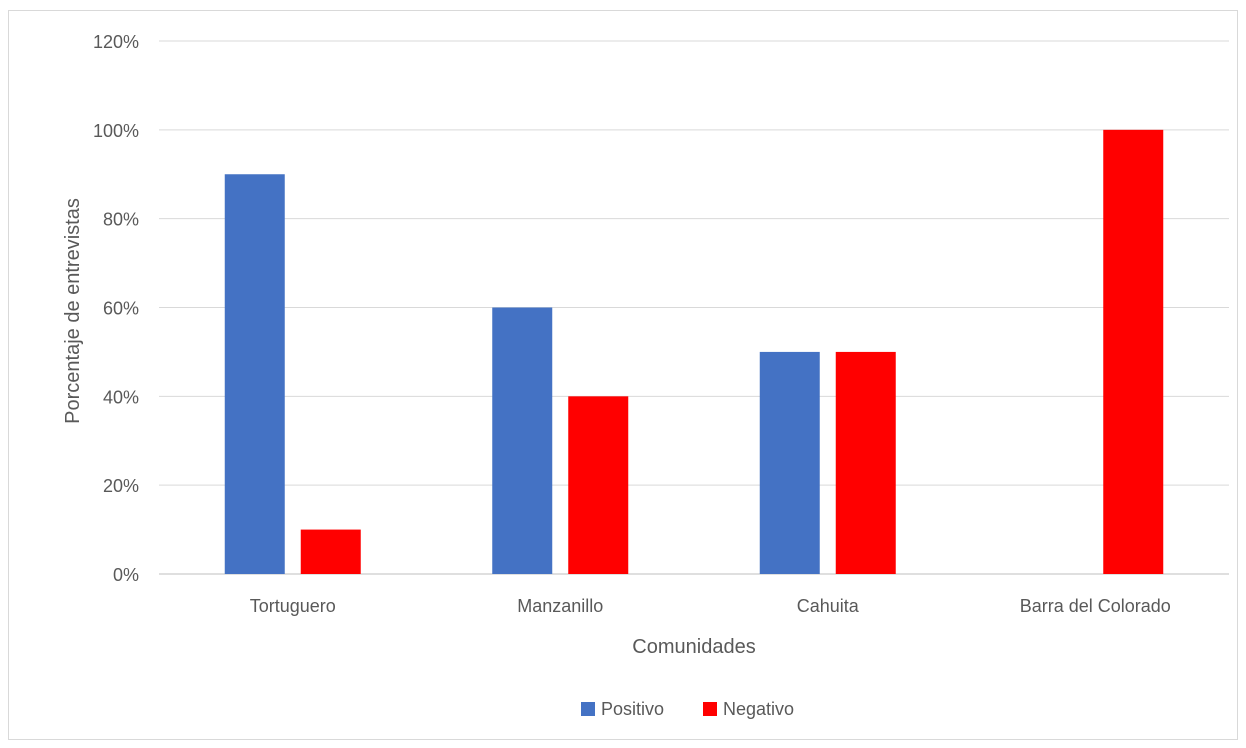 This screenshot has height=748, width=1246. What do you see at coordinates (687, 709) in the screenshot?
I see `legend: Positivo Negativo` at bounding box center [687, 709].